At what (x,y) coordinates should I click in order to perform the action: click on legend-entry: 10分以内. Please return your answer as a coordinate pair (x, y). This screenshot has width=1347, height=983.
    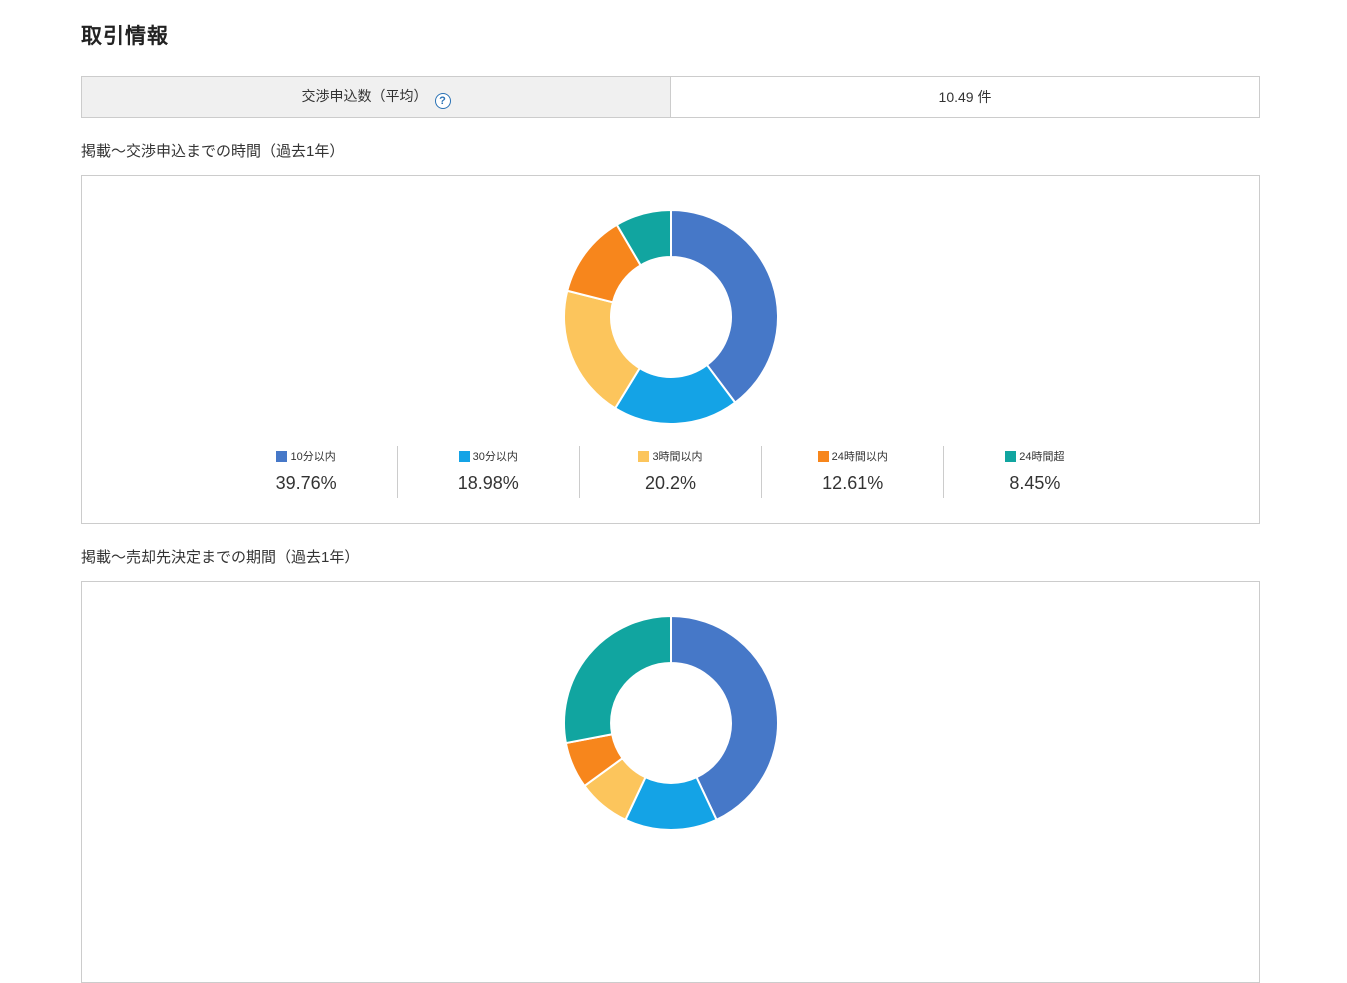
    Looking at the image, I should click on (306, 456).